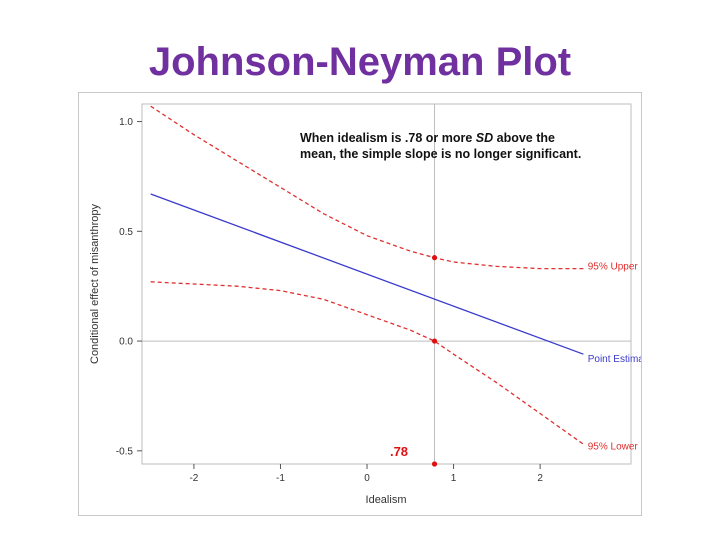 The image size is (720, 540). I want to click on note-line-1-b: above the, so click(524, 138).